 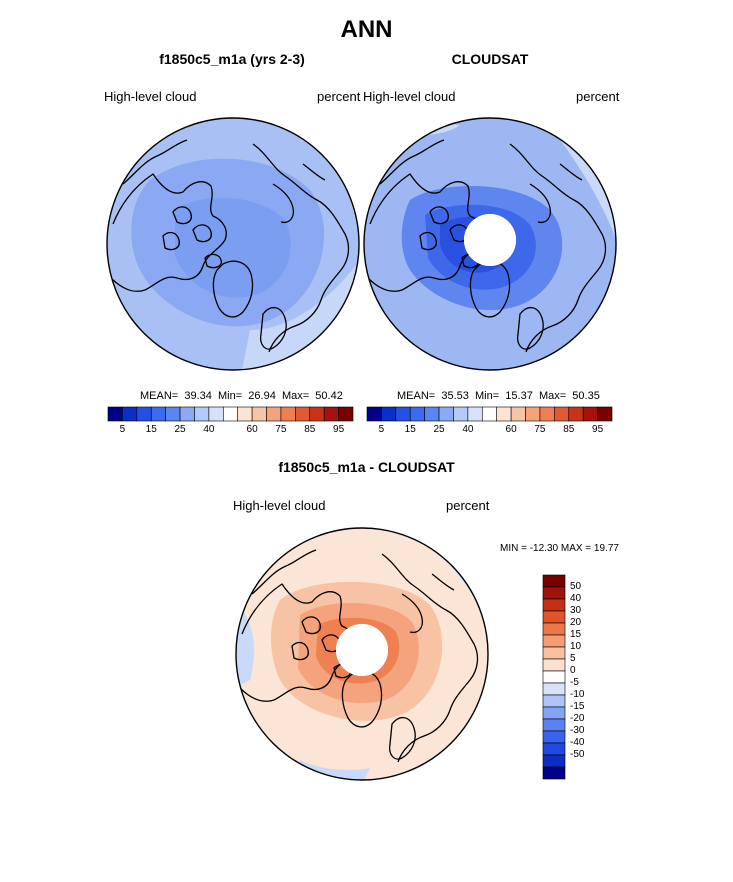 I want to click on stat-mean-value: 35.53, so click(x=455, y=396).